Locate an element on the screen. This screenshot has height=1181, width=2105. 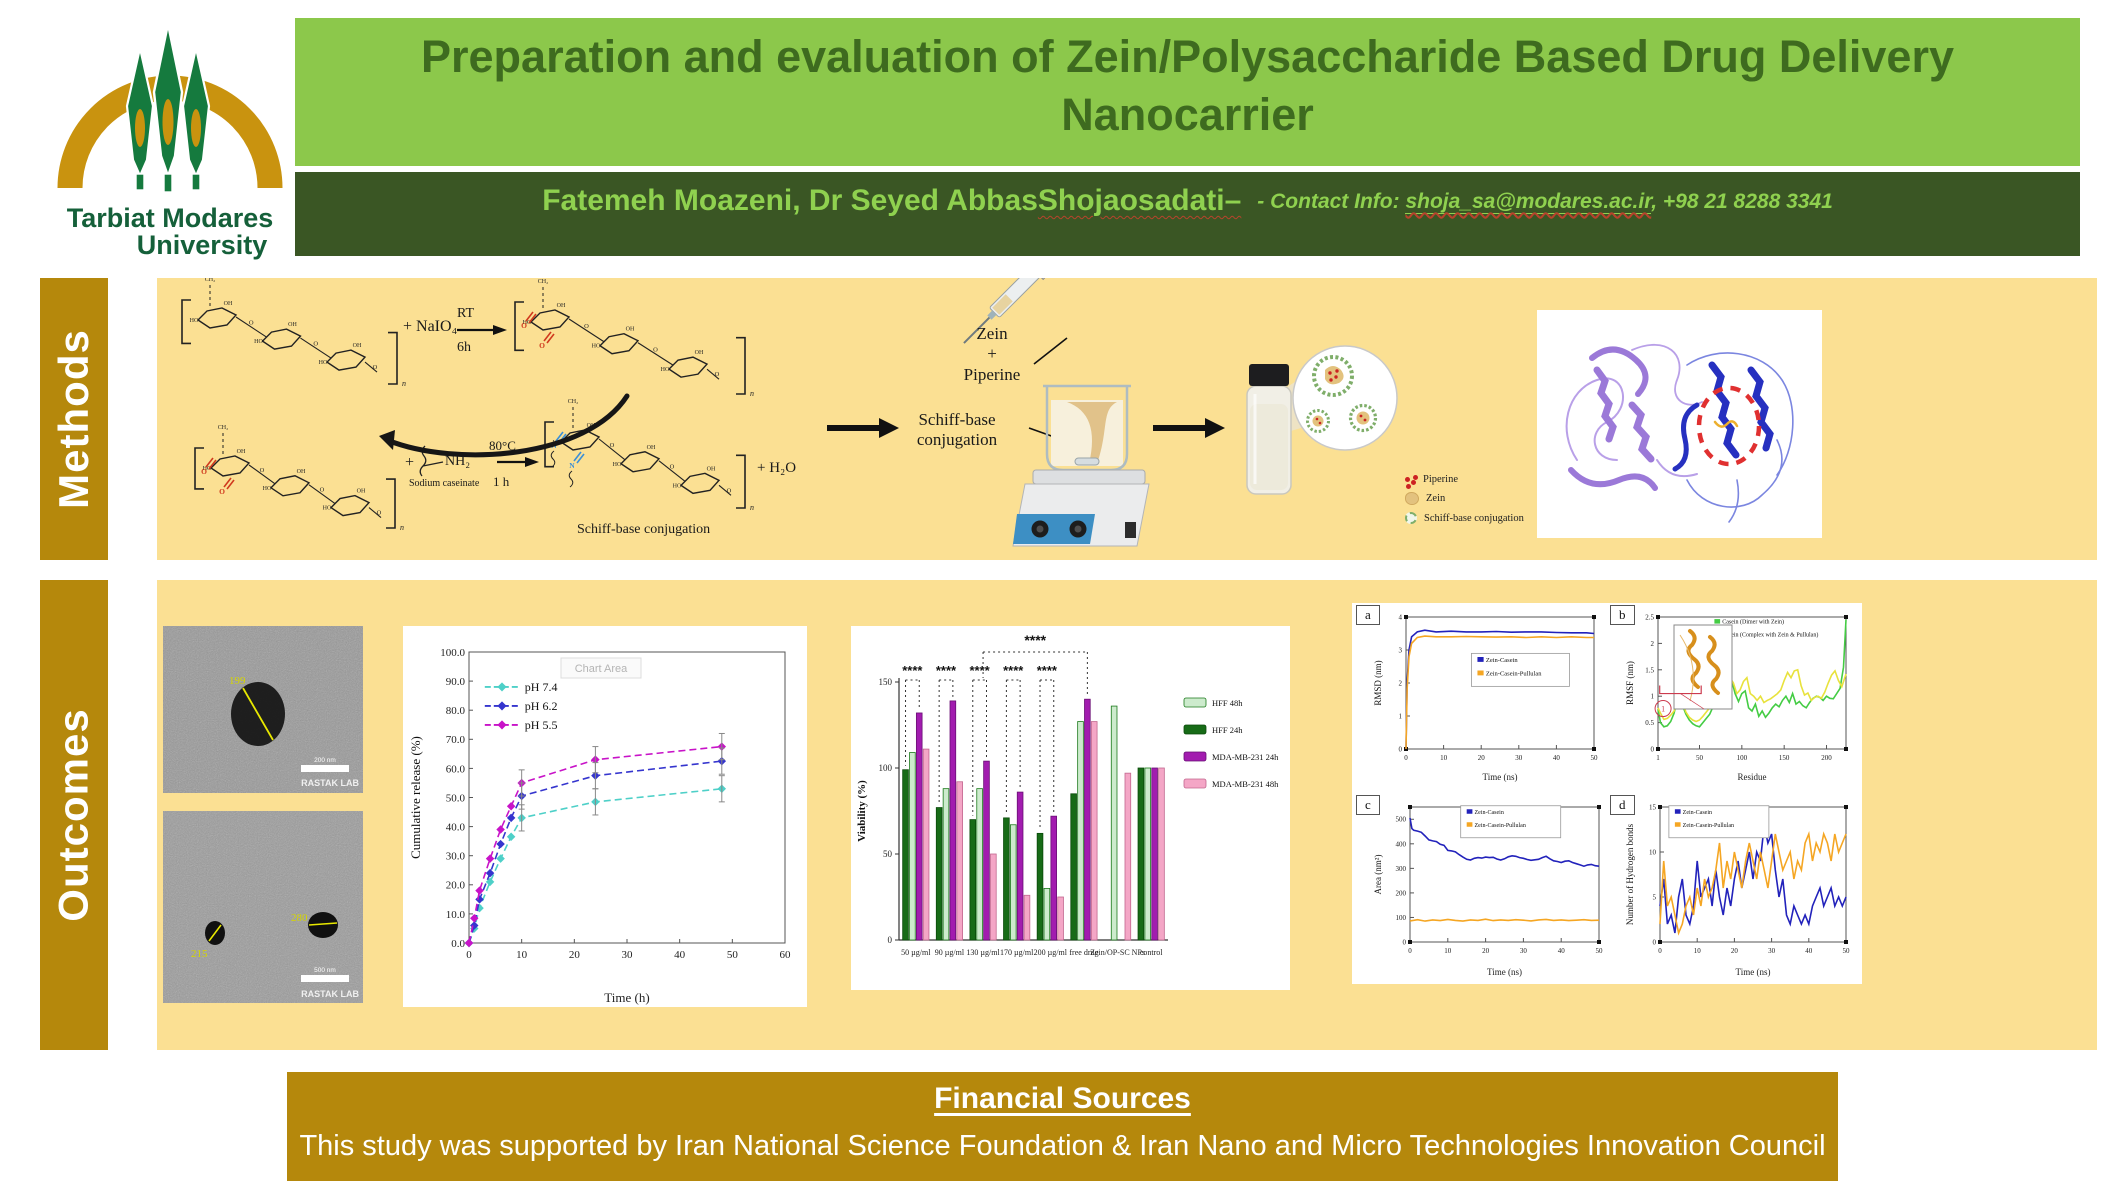
financial-sources-title: Financial Sources is located at coordinates (1062, 1098).